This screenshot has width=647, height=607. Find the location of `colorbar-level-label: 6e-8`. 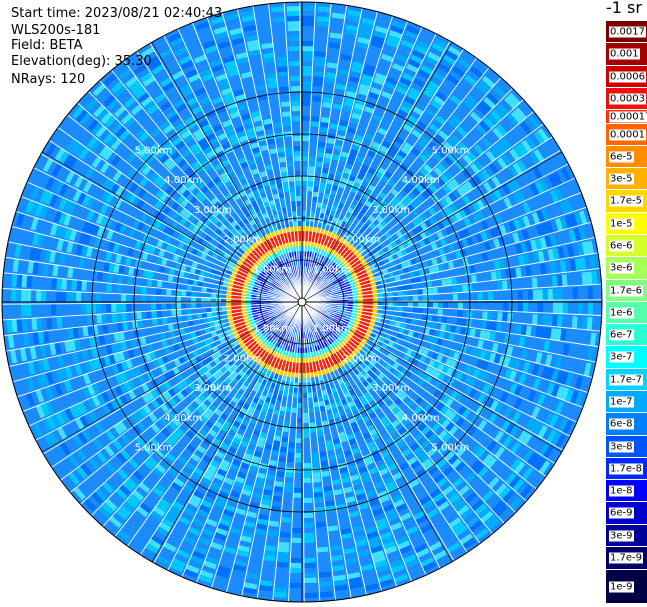

colorbar-level-label: 6e-8 is located at coordinates (621, 424).